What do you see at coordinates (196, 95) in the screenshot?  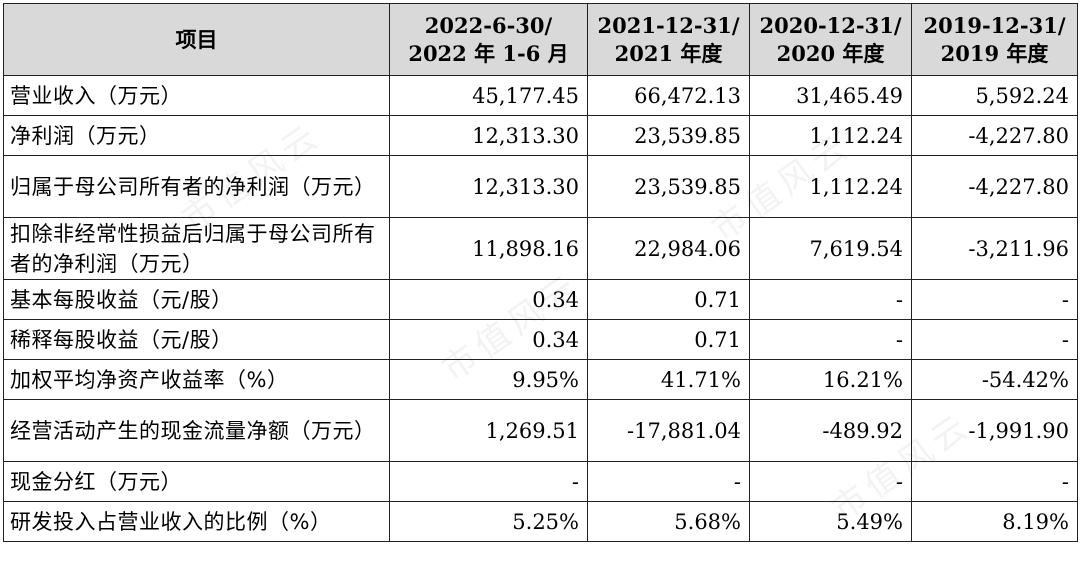 I see `row-label: 营业收入（万元）` at bounding box center [196, 95].